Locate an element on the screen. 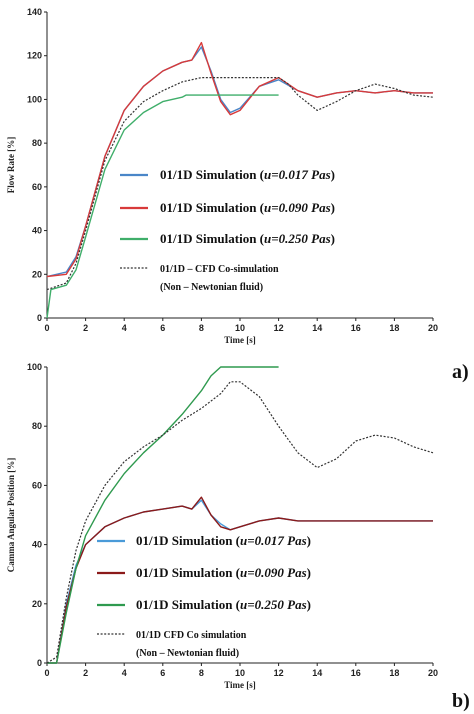  y-tick-label: 120 is located at coordinates (34, 56).